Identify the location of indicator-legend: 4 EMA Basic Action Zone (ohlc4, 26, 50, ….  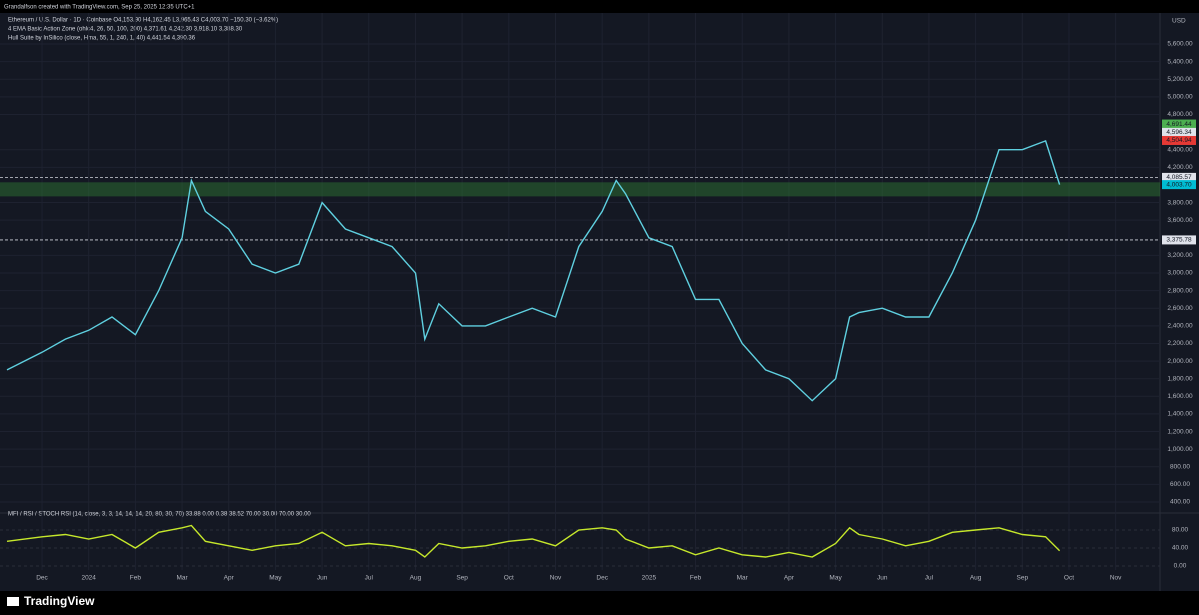
(125, 30).